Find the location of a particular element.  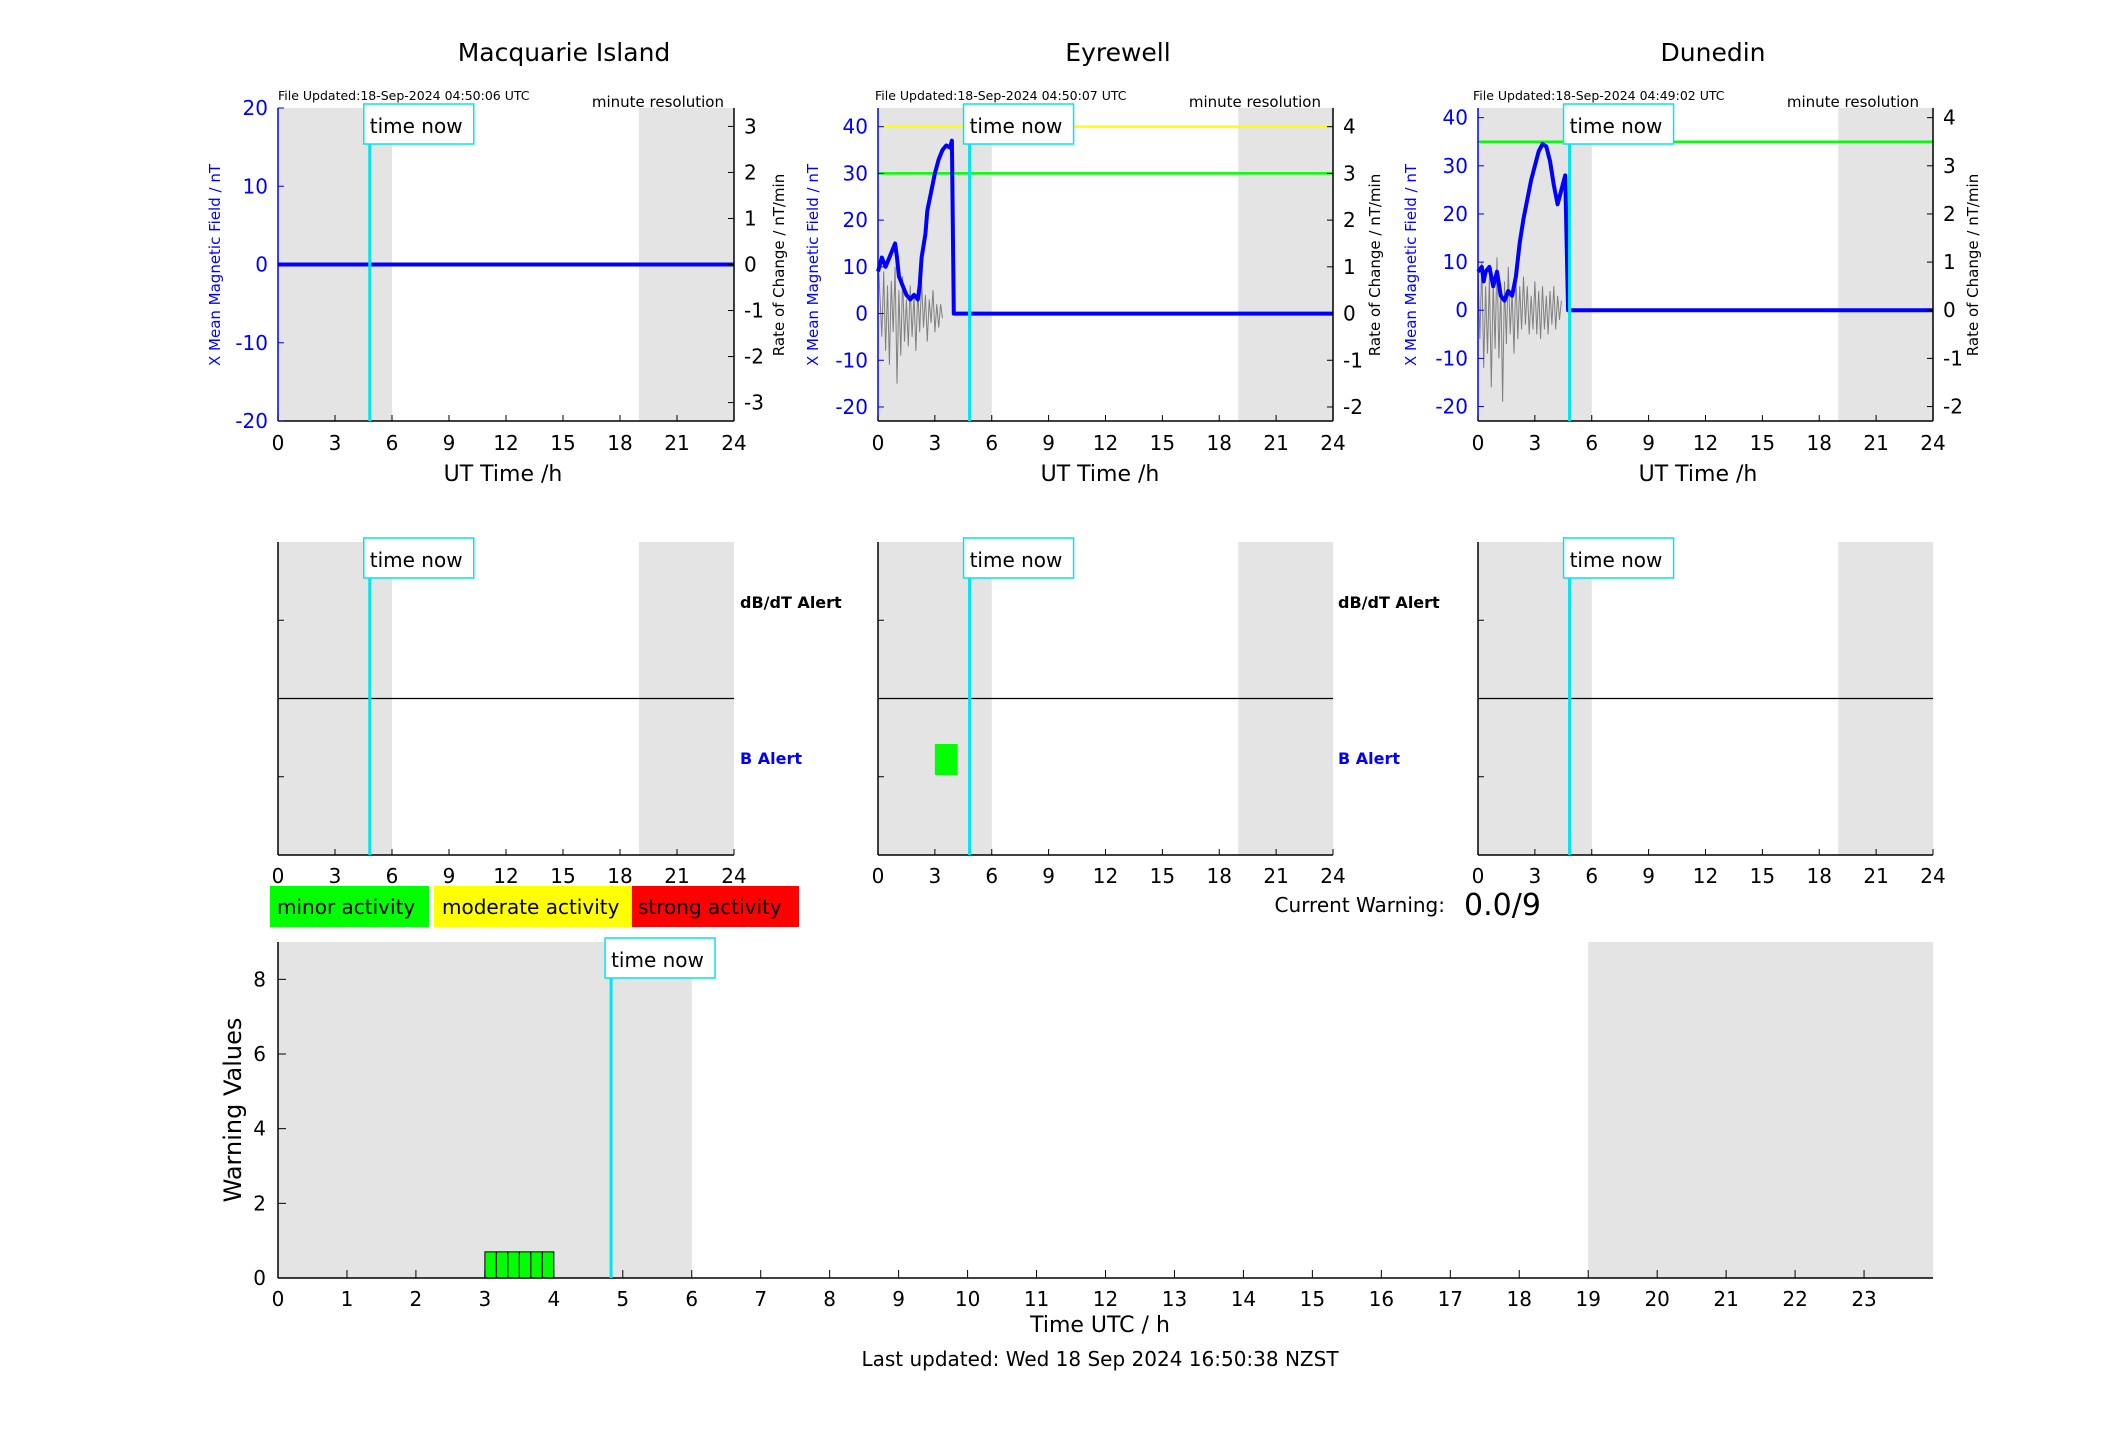

alert-plot-1: 0 3 6 9 12 15 18 21 24 time now is located at coordinates (509, 712).